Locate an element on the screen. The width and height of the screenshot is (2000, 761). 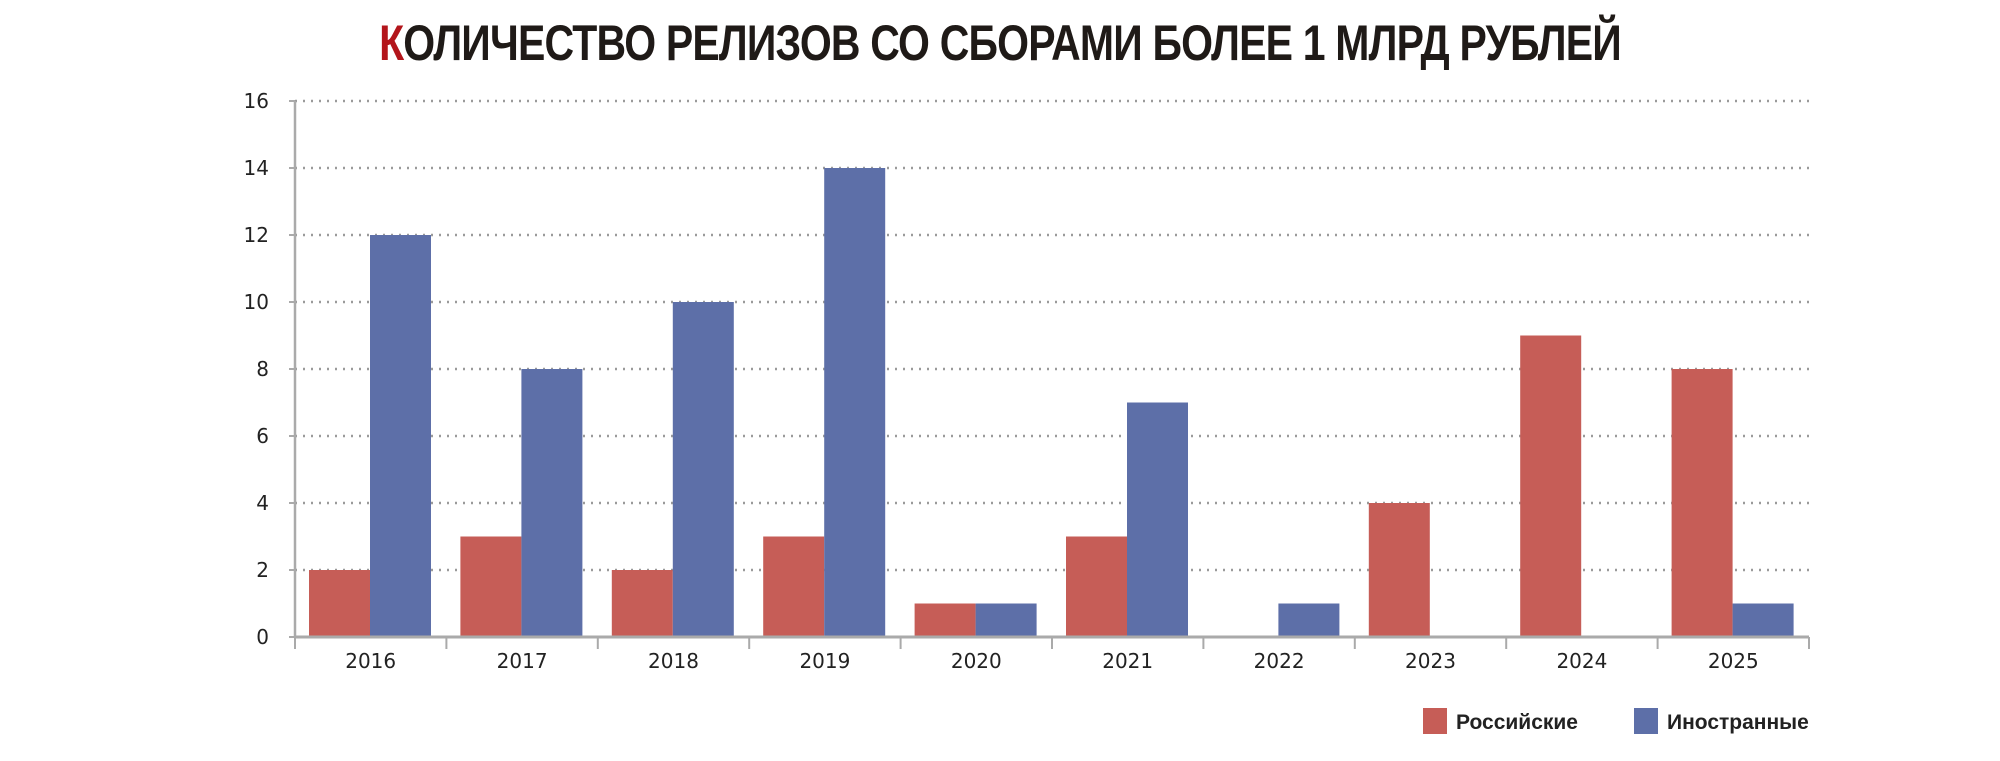
y-tick-label: 0 is located at coordinates (262, 637).